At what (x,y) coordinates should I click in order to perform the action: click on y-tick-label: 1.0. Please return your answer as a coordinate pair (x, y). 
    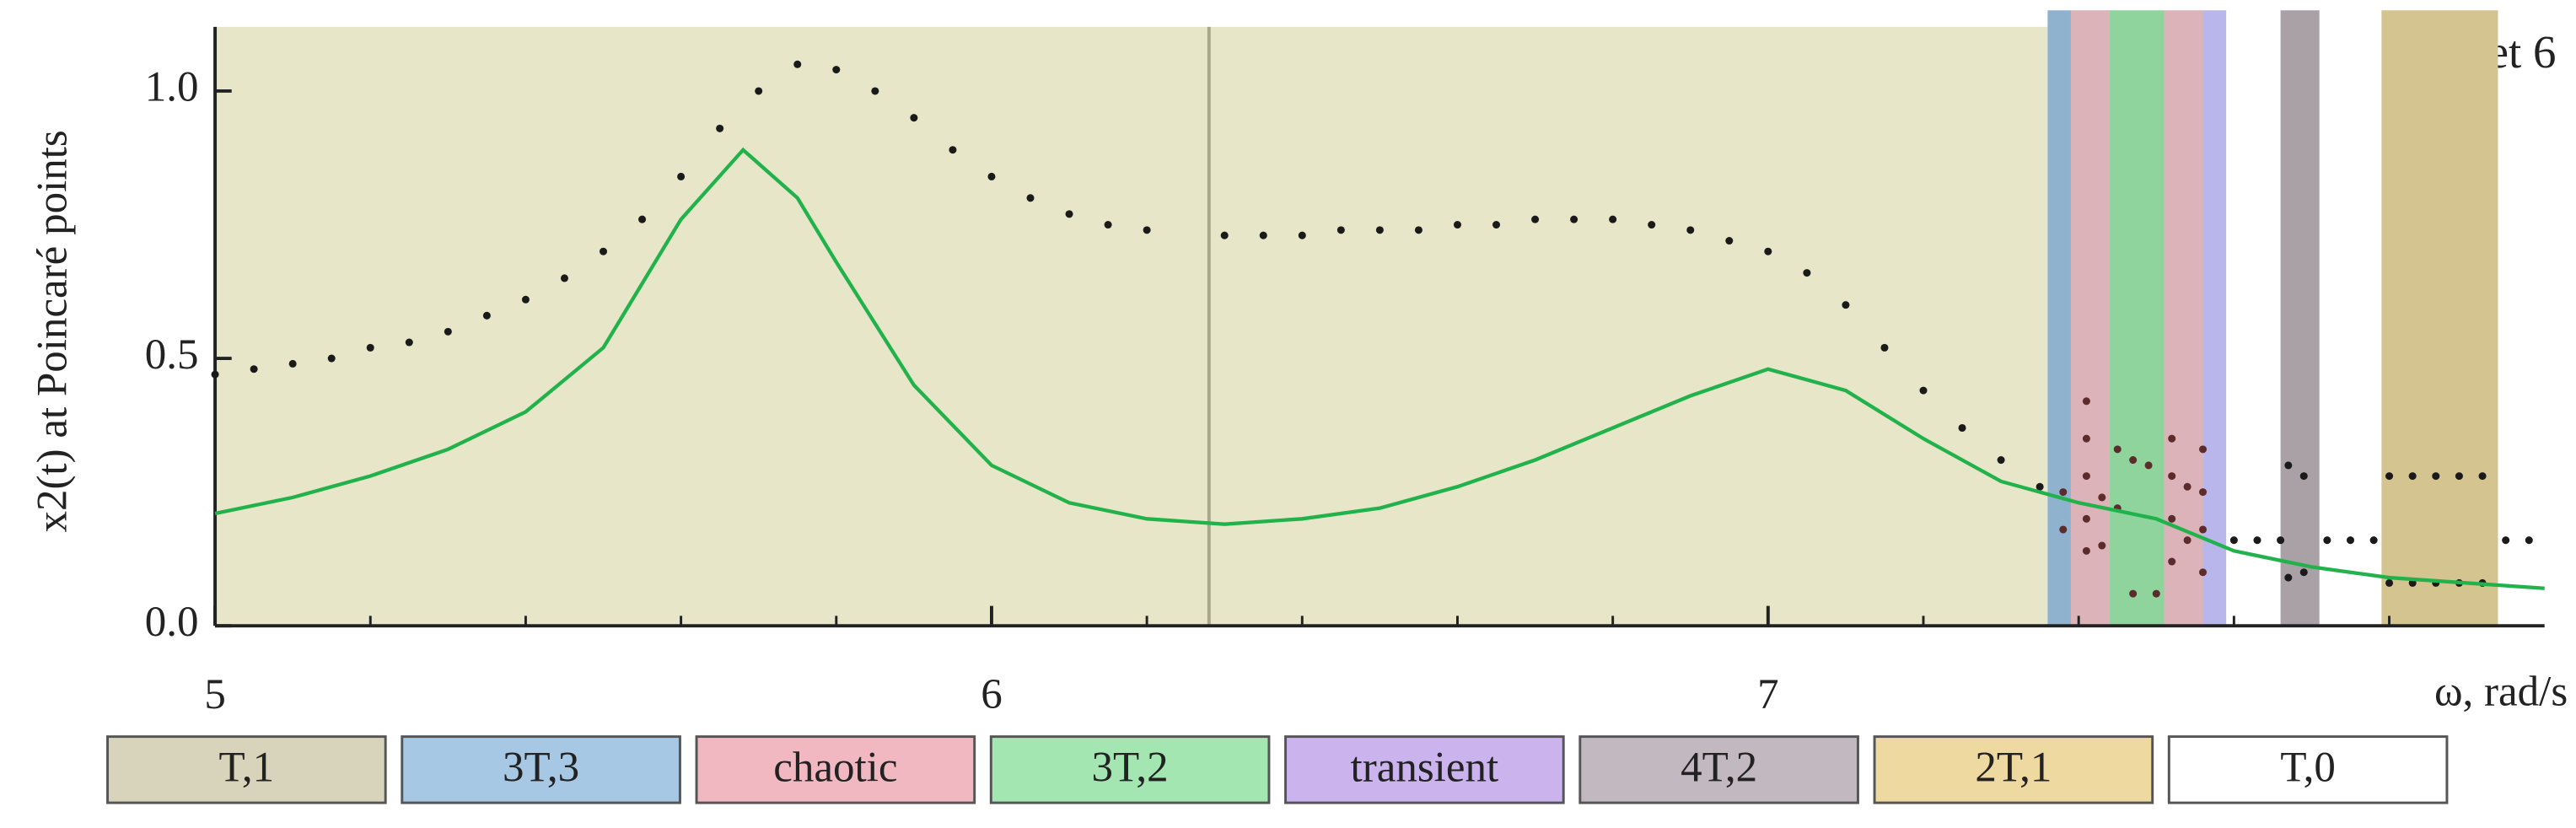
    Looking at the image, I should click on (172, 87).